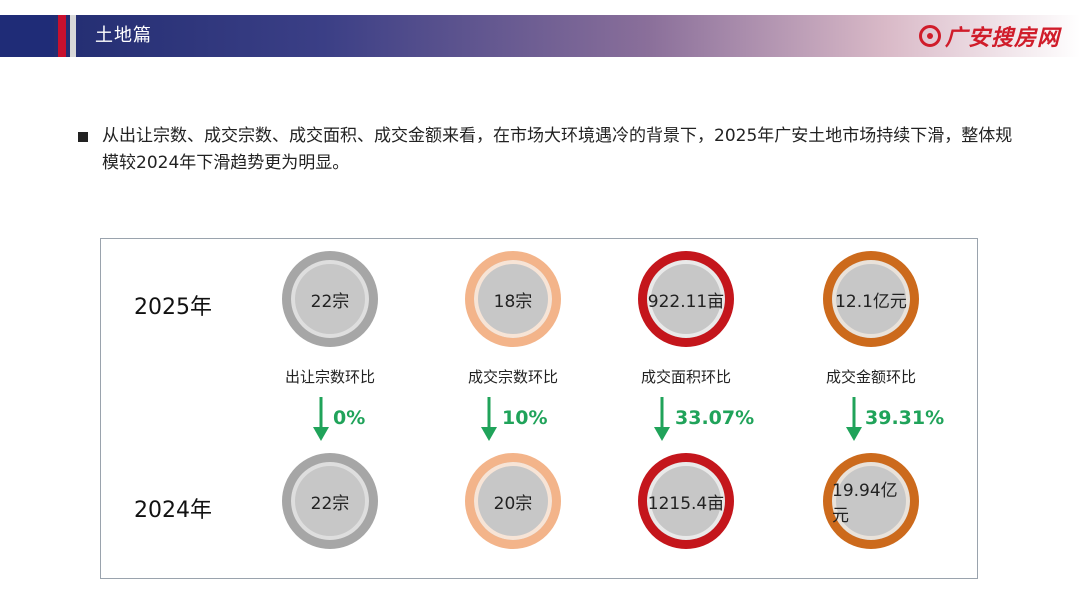  I want to click on value-2025-amount: 12.1亿元, so click(871, 301).